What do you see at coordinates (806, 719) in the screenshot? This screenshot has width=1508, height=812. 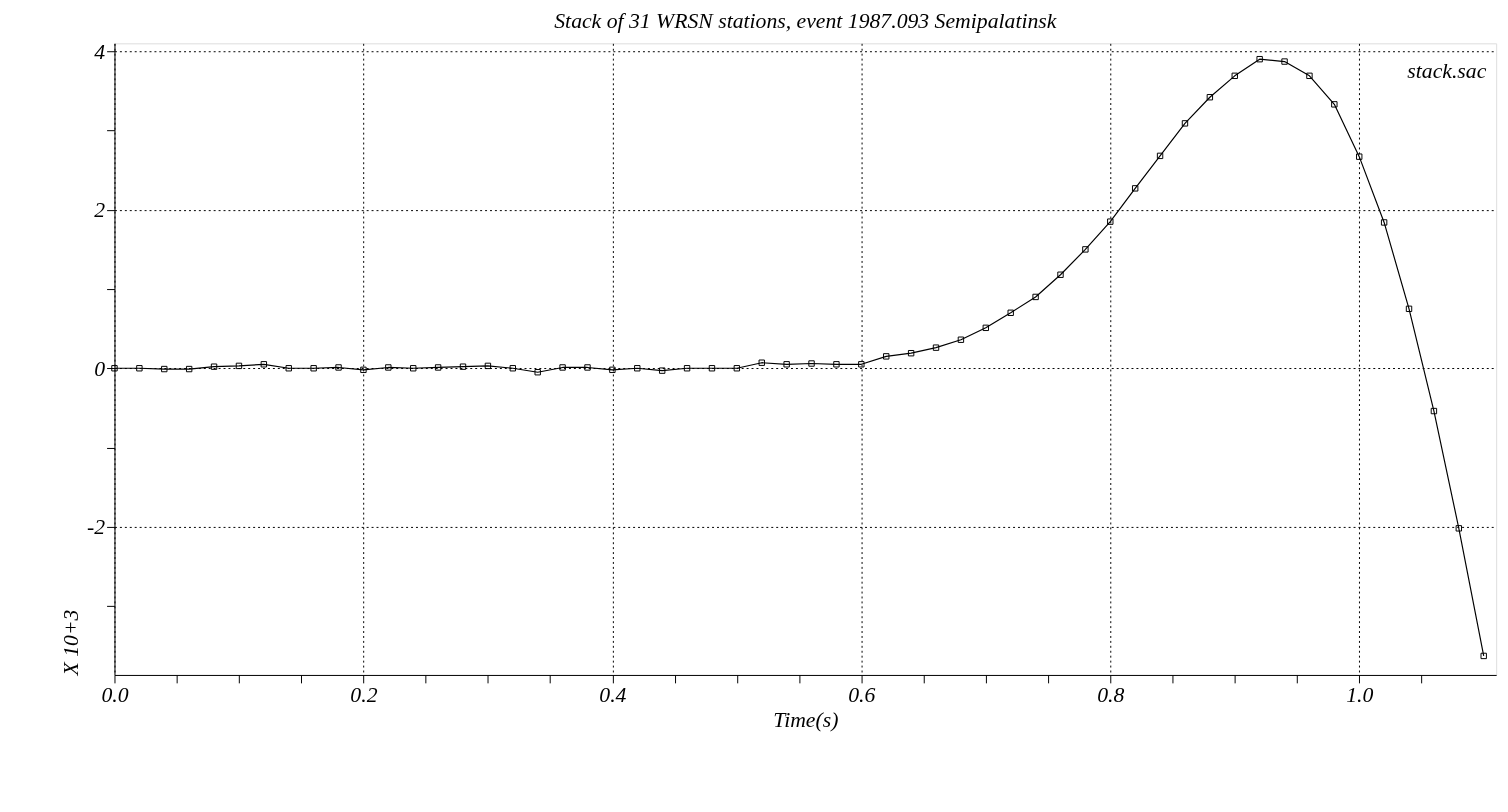 I see `x-axis-title: Time(s)` at bounding box center [806, 719].